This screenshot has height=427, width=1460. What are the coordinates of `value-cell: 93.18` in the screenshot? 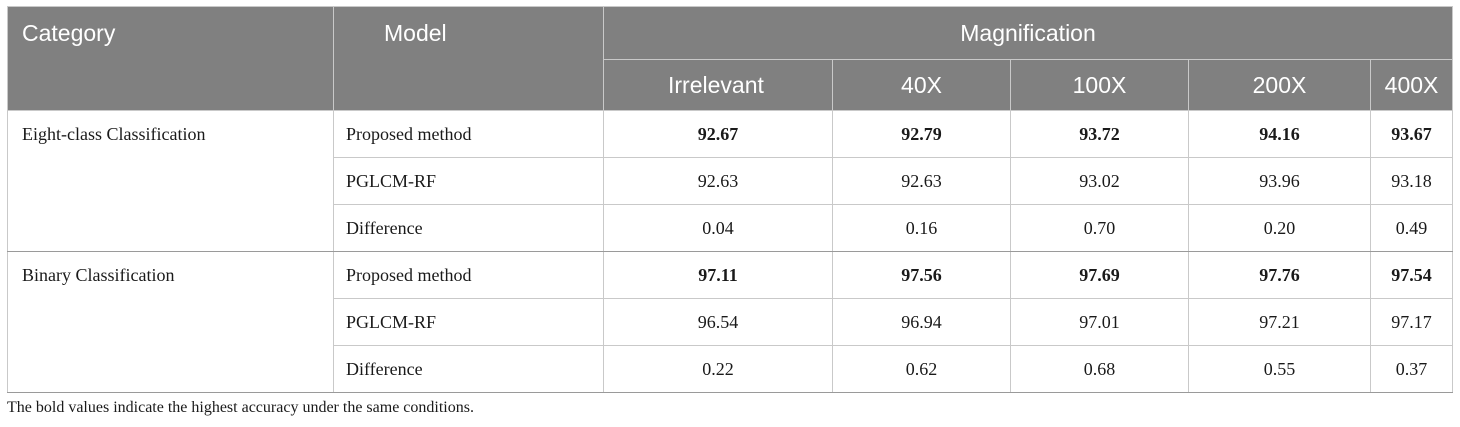 It's located at (1411, 181).